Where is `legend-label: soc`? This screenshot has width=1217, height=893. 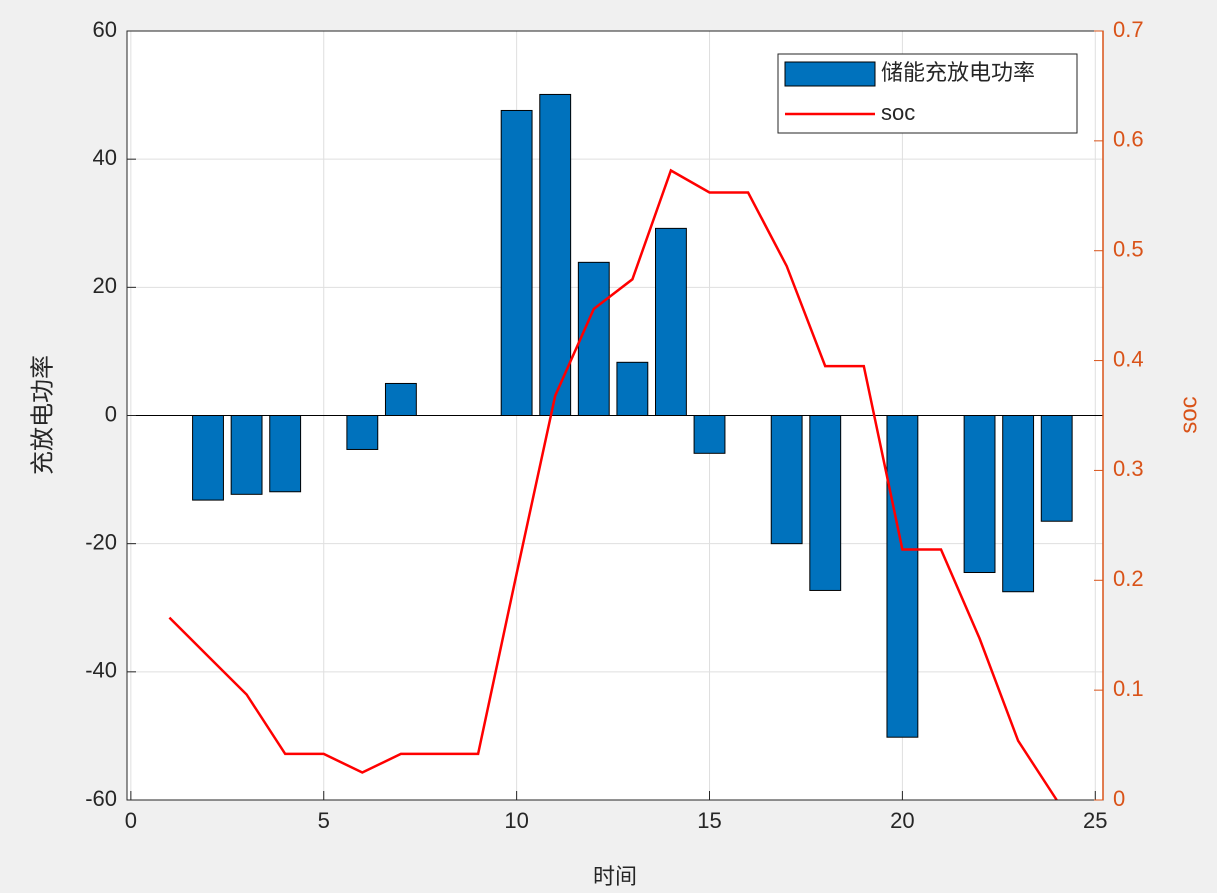
legend-label: soc is located at coordinates (898, 112).